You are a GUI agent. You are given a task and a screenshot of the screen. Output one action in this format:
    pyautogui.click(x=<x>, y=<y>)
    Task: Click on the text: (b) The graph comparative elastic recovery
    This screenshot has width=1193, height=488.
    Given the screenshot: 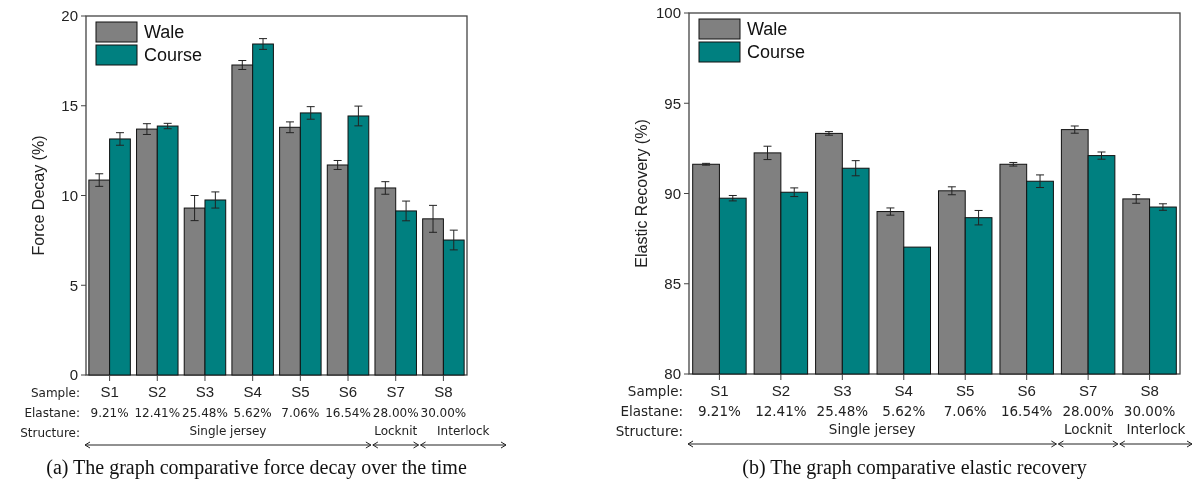 What is the action you would take?
    pyautogui.click(x=914, y=467)
    